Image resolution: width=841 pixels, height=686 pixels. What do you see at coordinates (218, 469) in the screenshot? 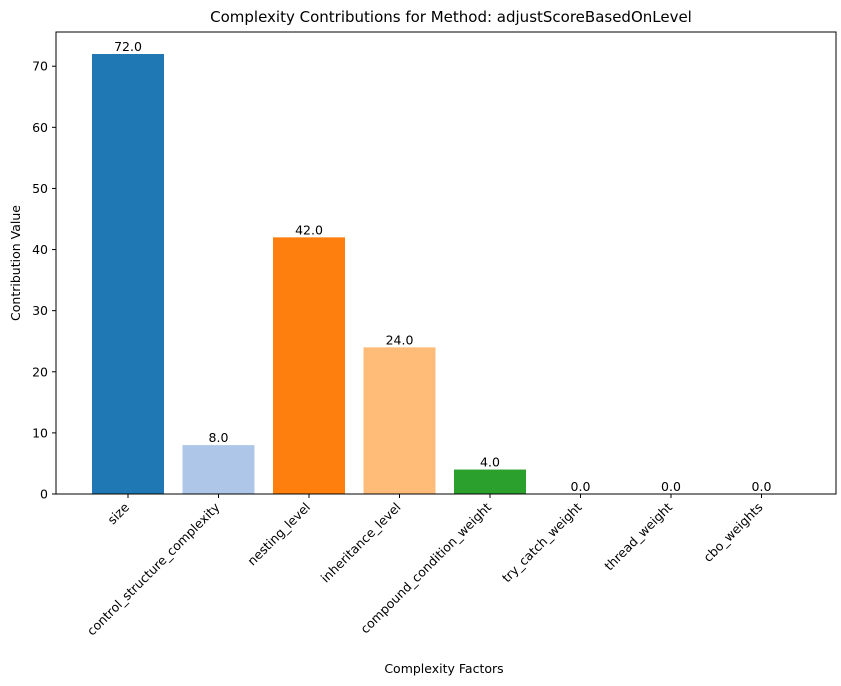
I see `bar-control_structure_complexity` at bounding box center [218, 469].